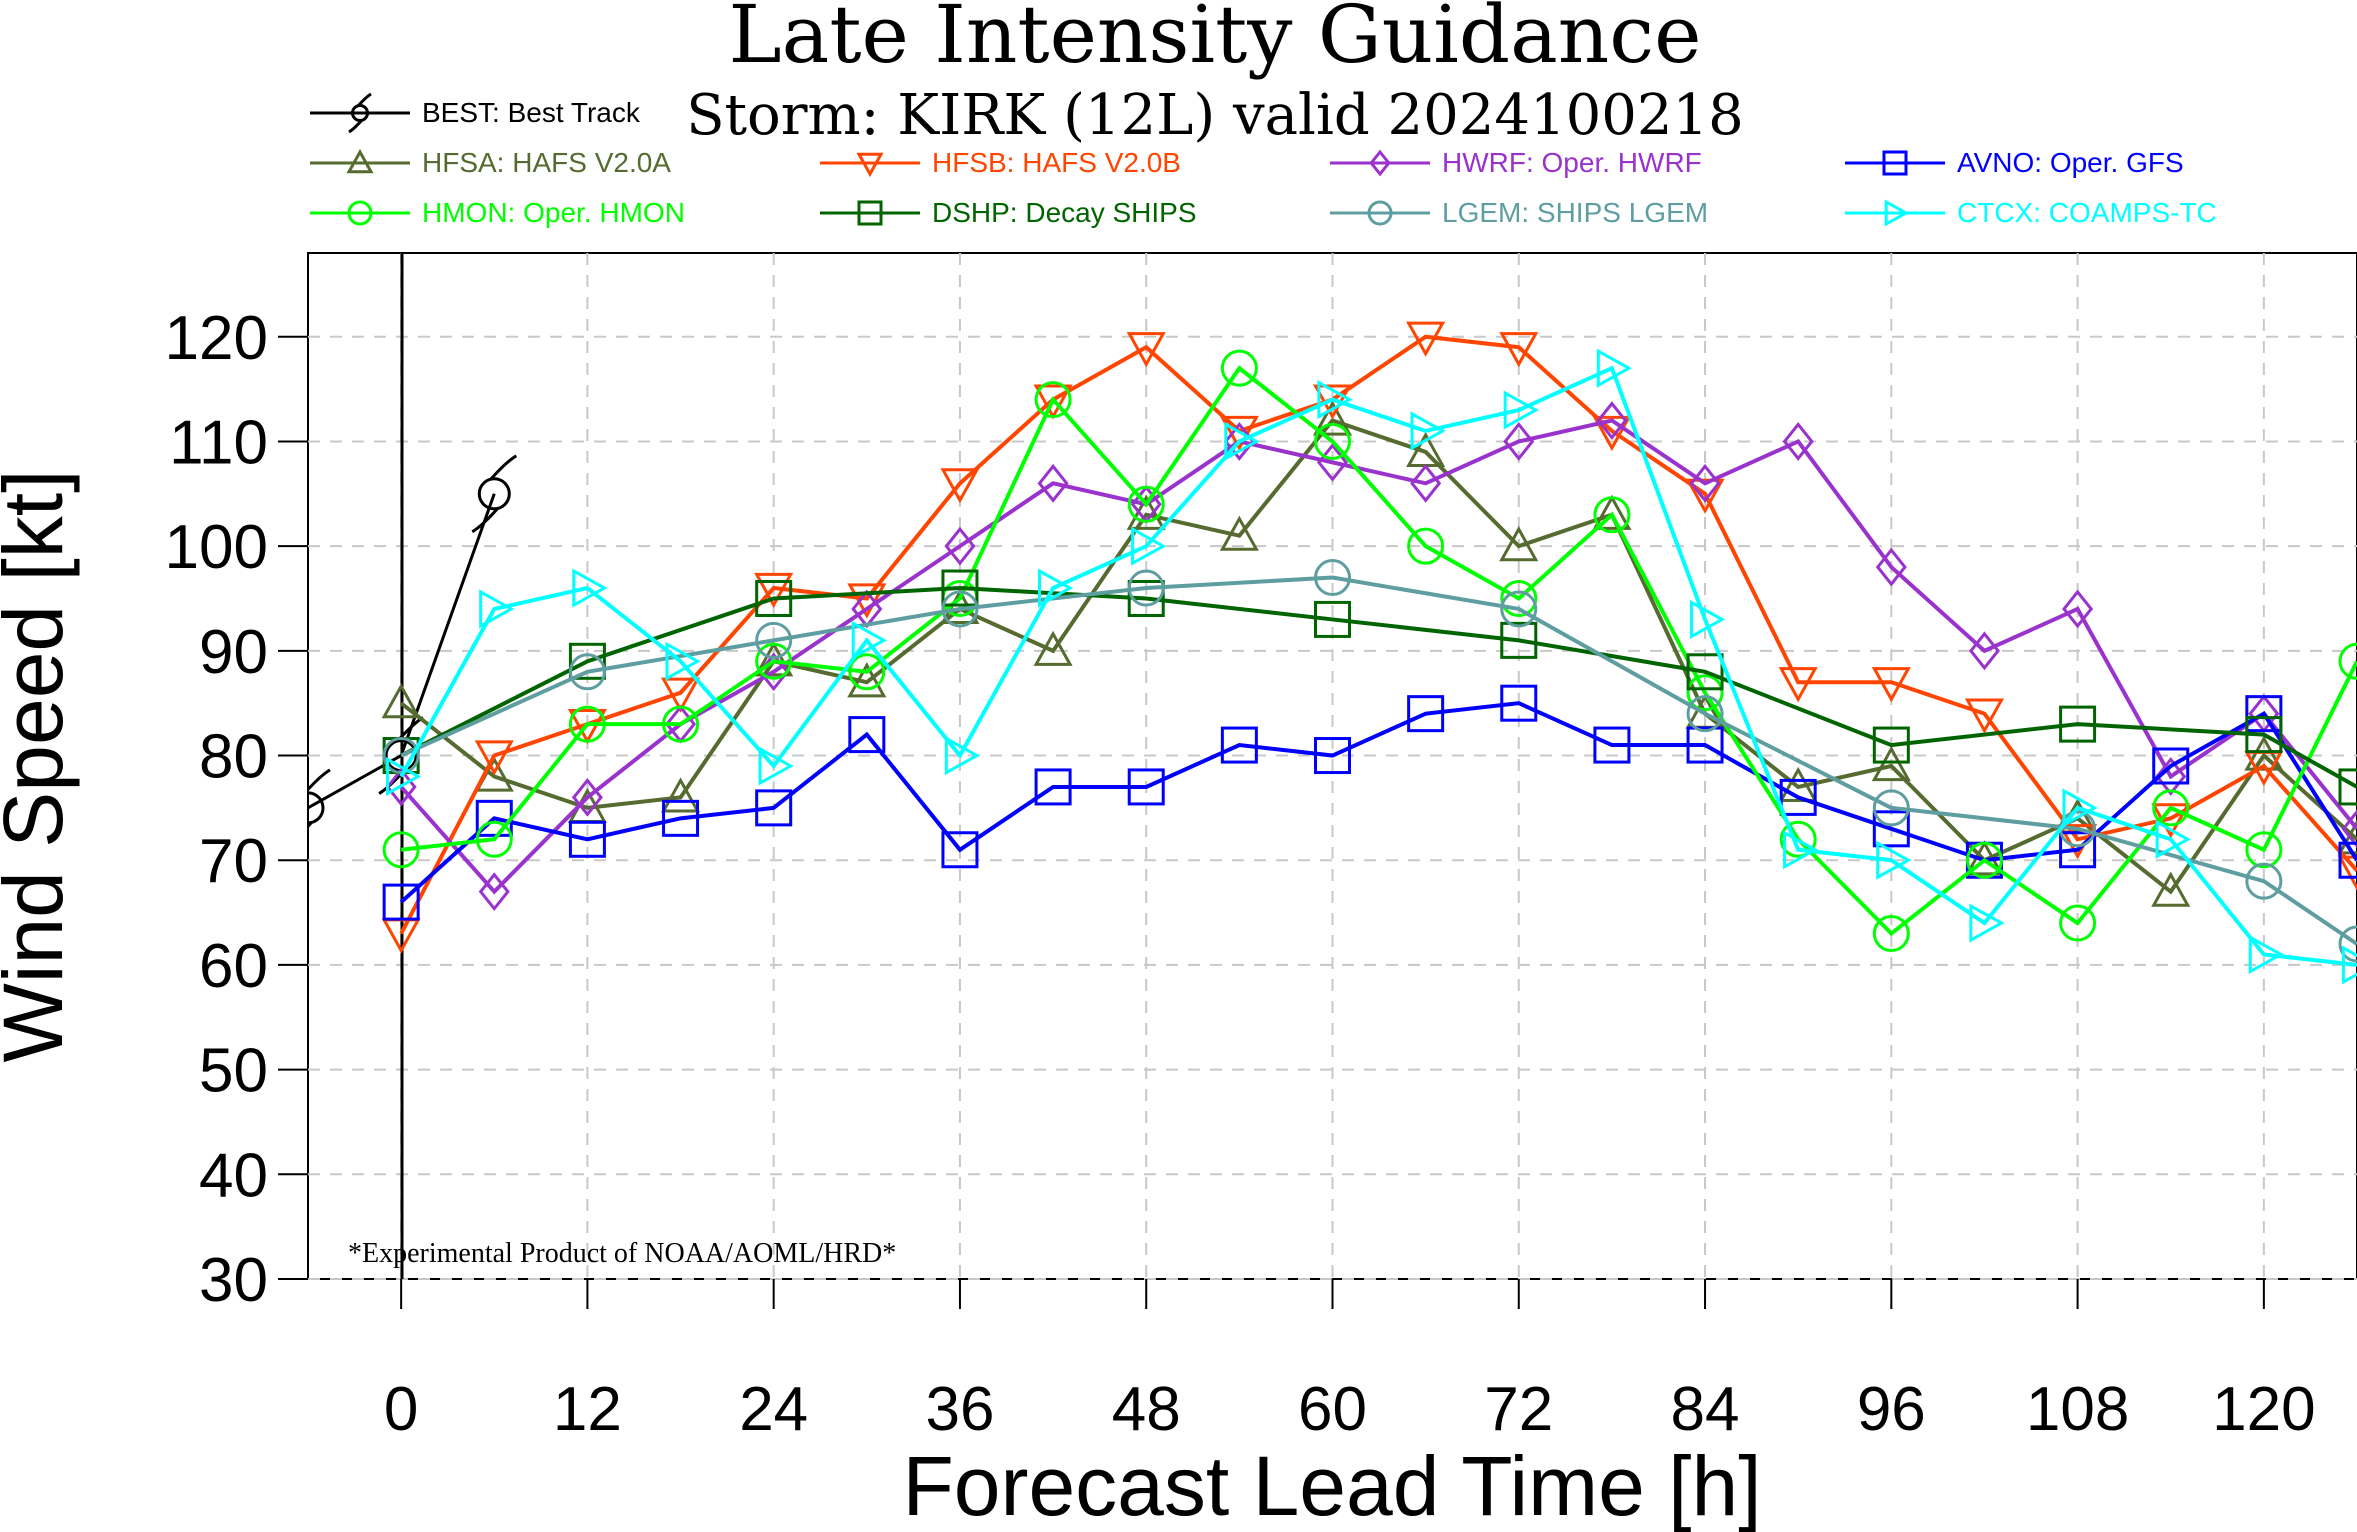  I want to click on legend-entry: HFSB: HAFS V2.0B, so click(1000, 162).